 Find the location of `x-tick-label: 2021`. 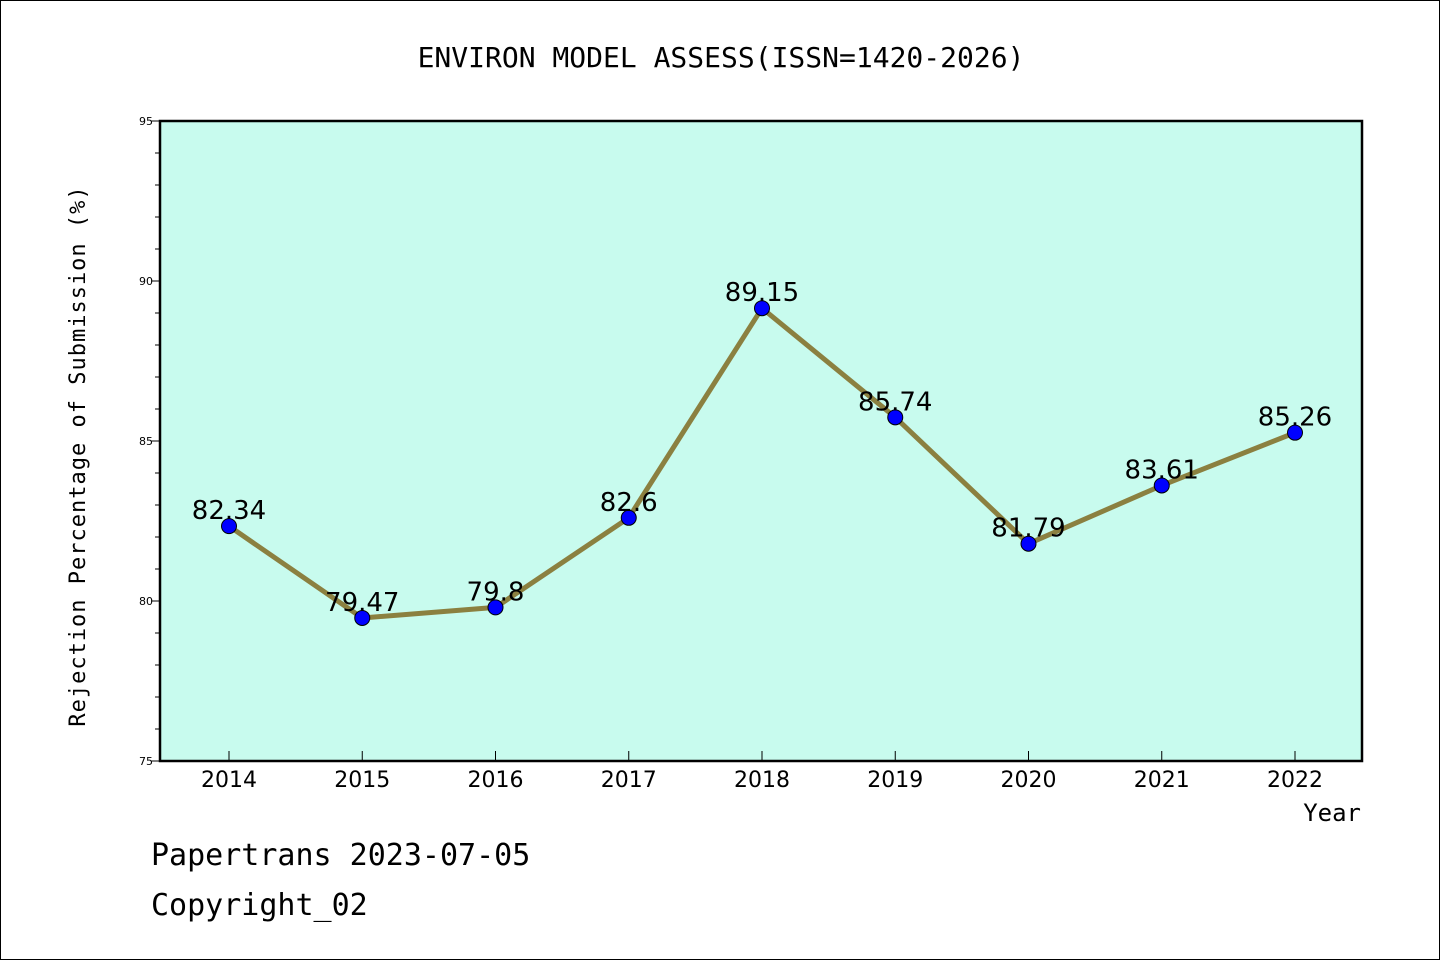

x-tick-label: 2021 is located at coordinates (1162, 780).